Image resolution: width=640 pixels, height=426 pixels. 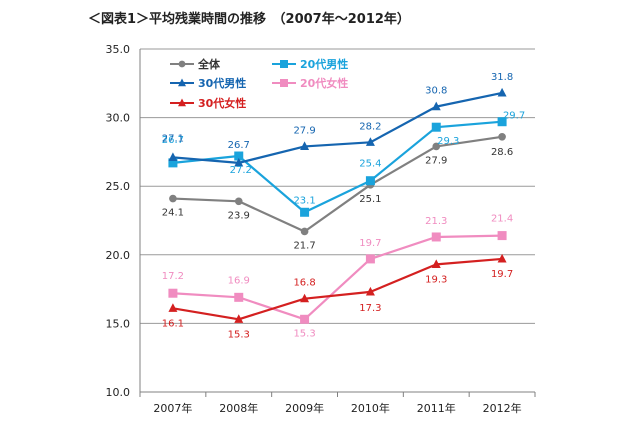 I want to click on x-tick-label: 2008年, so click(x=238, y=408).